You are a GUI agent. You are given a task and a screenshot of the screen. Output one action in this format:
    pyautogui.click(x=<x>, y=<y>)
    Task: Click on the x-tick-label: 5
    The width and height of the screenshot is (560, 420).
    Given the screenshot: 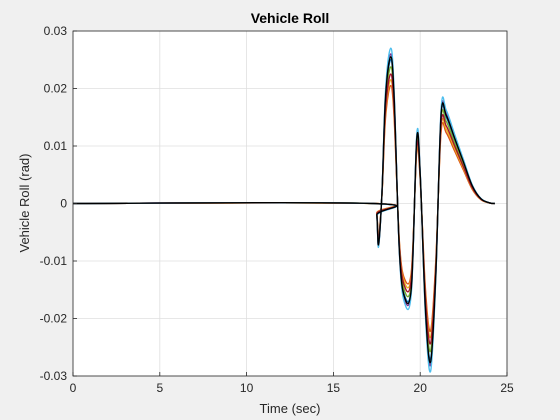 What is the action you would take?
    pyautogui.click(x=159, y=388)
    